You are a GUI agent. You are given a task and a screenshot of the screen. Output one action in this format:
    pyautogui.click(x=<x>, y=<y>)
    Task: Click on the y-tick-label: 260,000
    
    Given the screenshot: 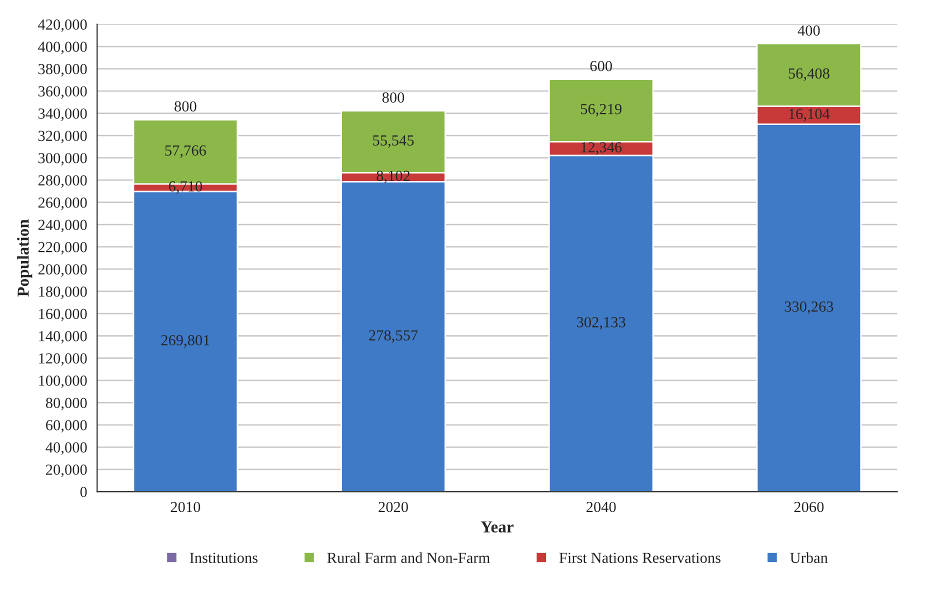 What is the action you would take?
    pyautogui.click(x=62, y=203)
    